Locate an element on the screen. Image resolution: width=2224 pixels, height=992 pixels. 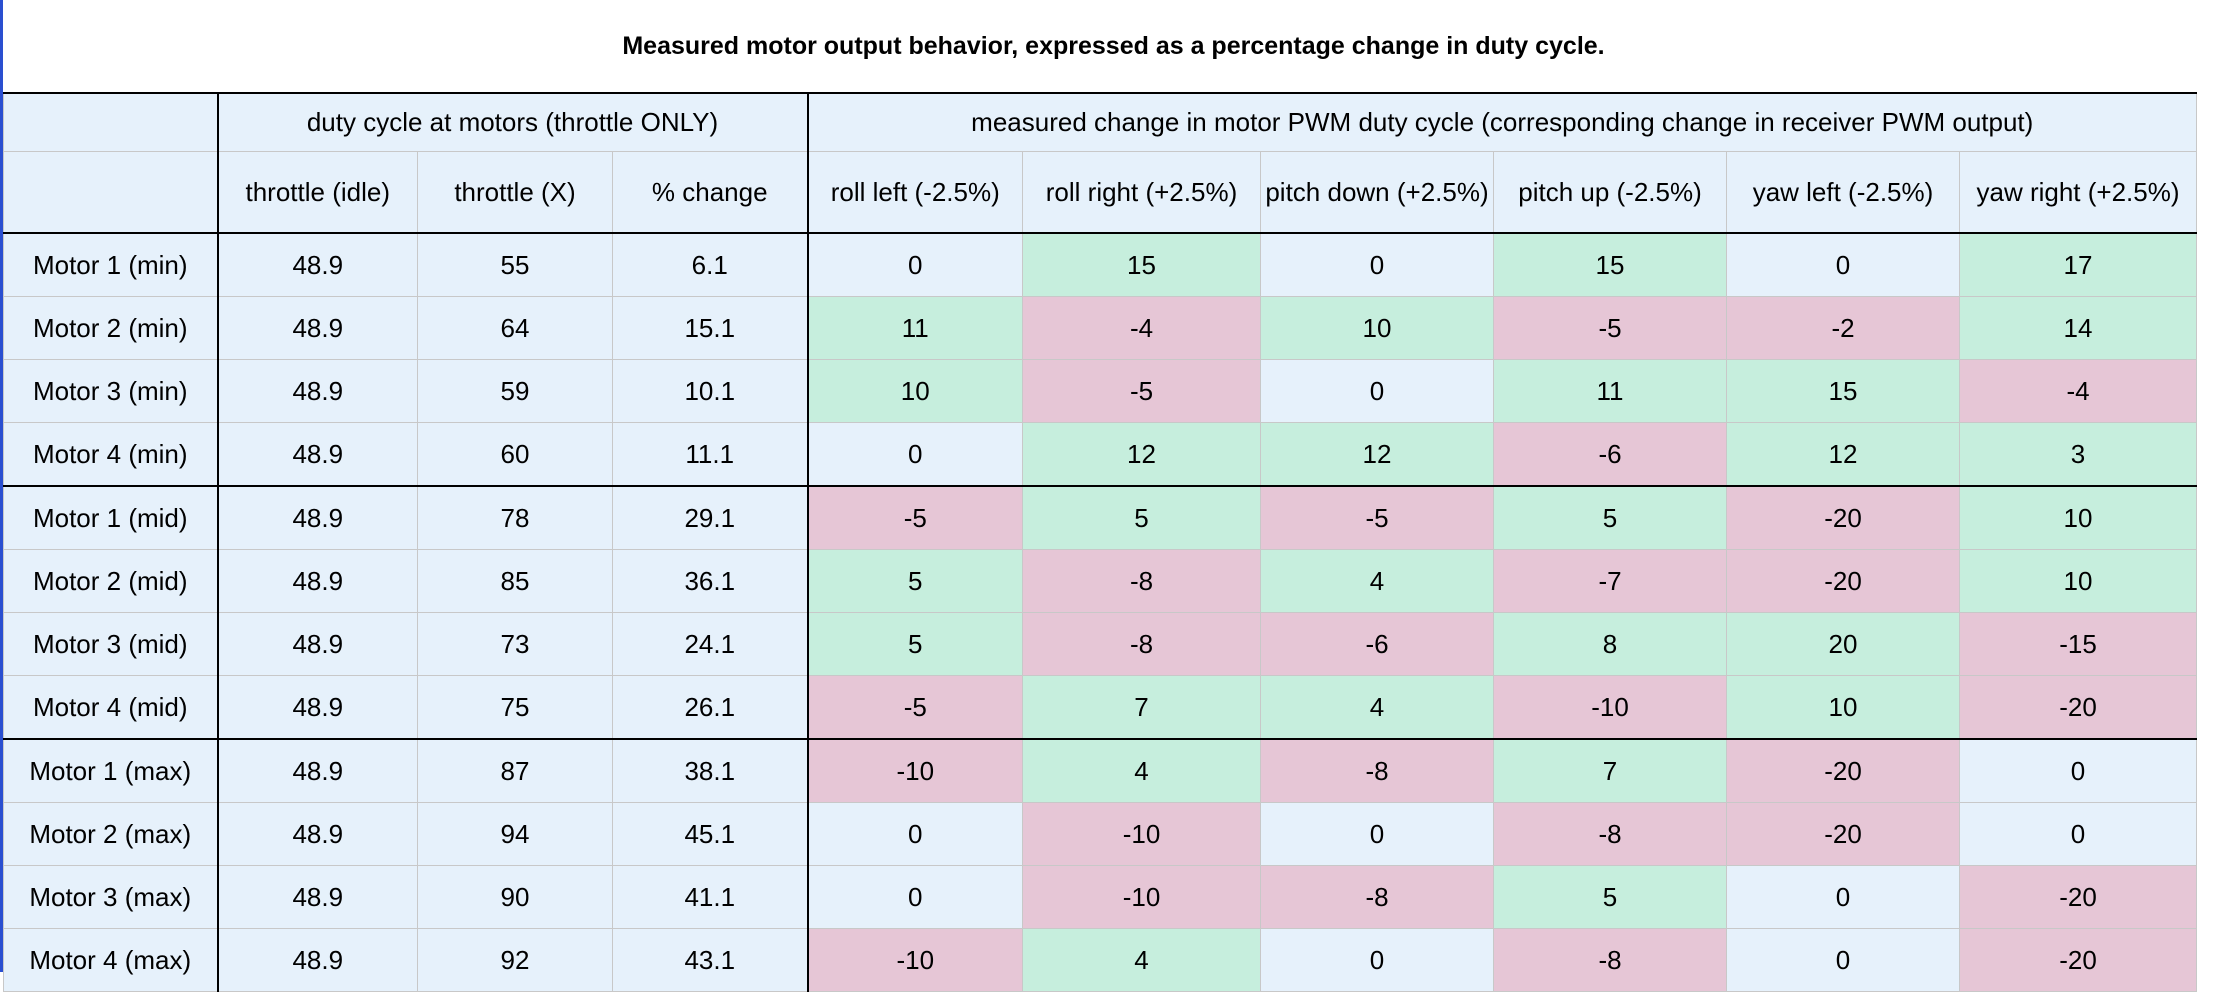
table-row: Motor 2 (mid) 48.9 85 36.1 5 -8 4 -7 -20 10 is located at coordinates (1100, 581).